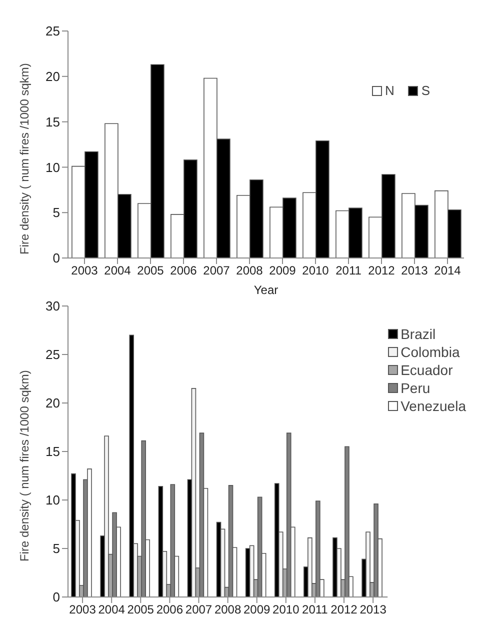 The image size is (478, 633). Describe the element at coordinates (430, 352) in the screenshot. I see `legend-label: Colombia` at that location.